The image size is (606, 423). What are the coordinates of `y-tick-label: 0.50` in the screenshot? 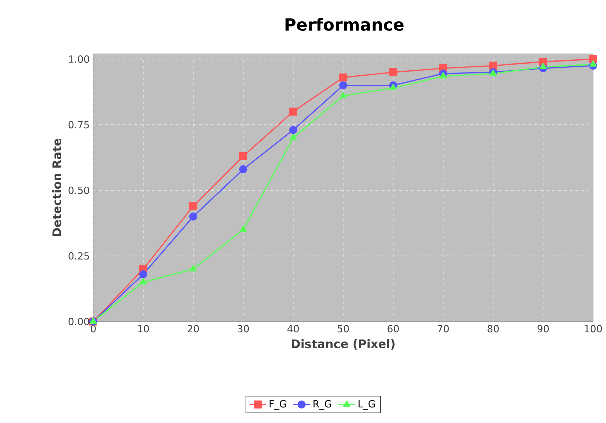 It's located at (79, 190).